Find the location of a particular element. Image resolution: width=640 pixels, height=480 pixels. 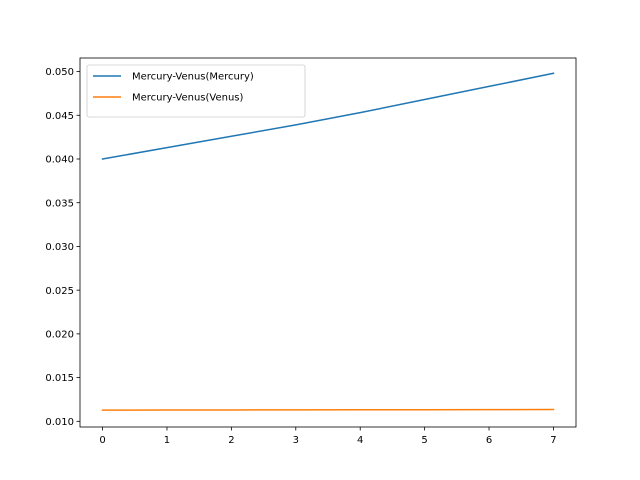

y-tick-label: 0.025 is located at coordinates (59, 291).